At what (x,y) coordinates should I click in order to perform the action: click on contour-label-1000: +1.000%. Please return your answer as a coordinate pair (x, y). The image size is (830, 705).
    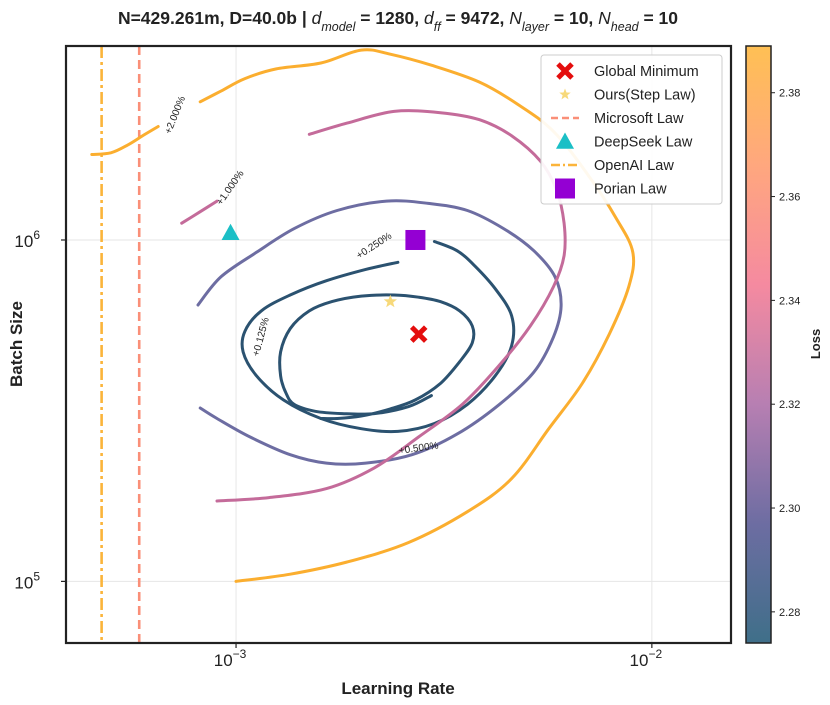
    Looking at the image, I should click on (231, 188).